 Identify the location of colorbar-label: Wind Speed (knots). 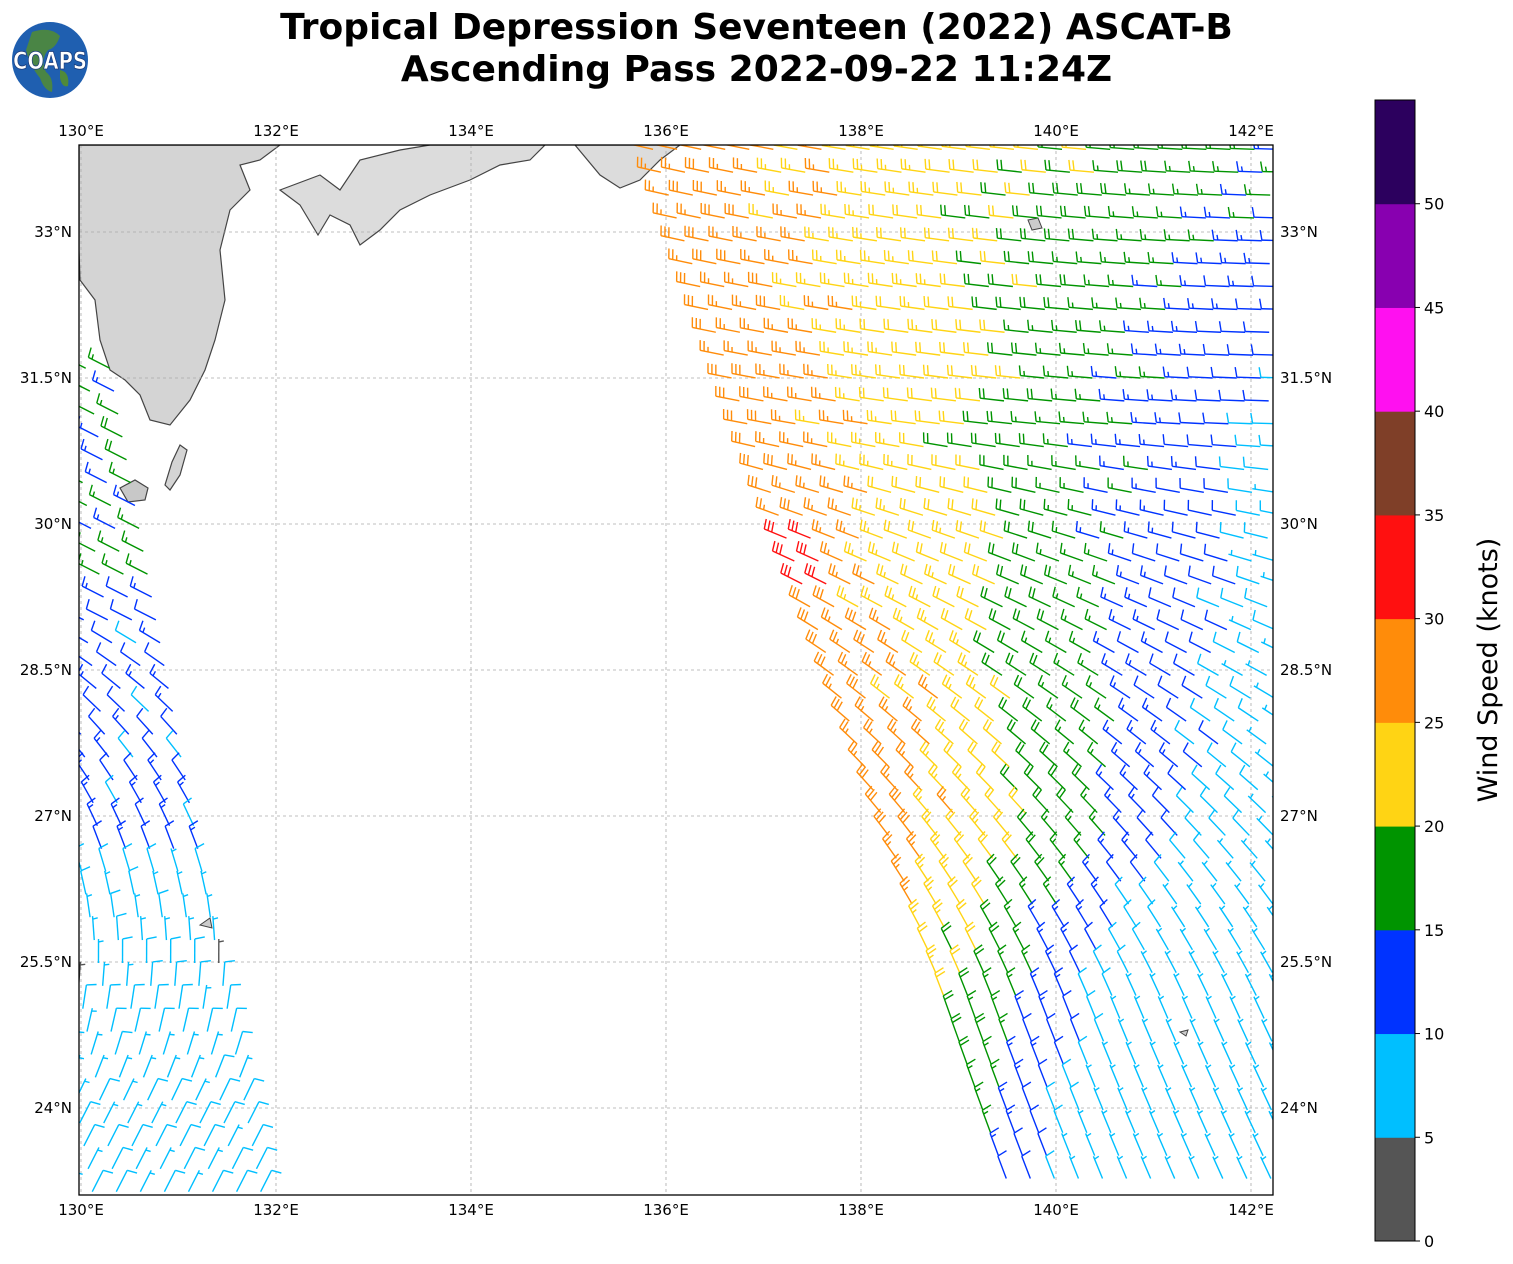
(1488, 670).